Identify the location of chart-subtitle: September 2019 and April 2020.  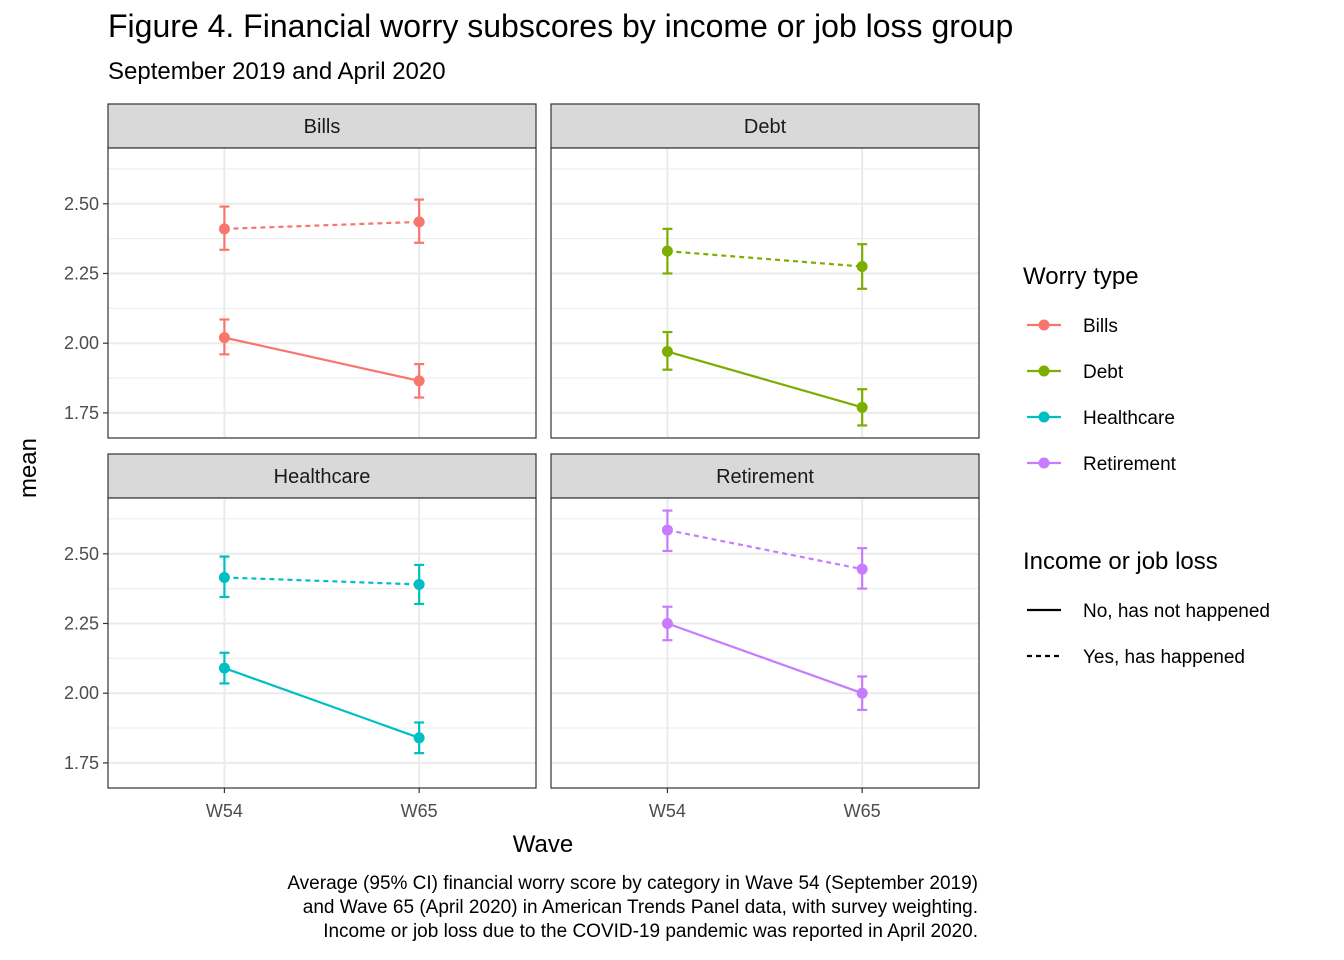
(277, 71).